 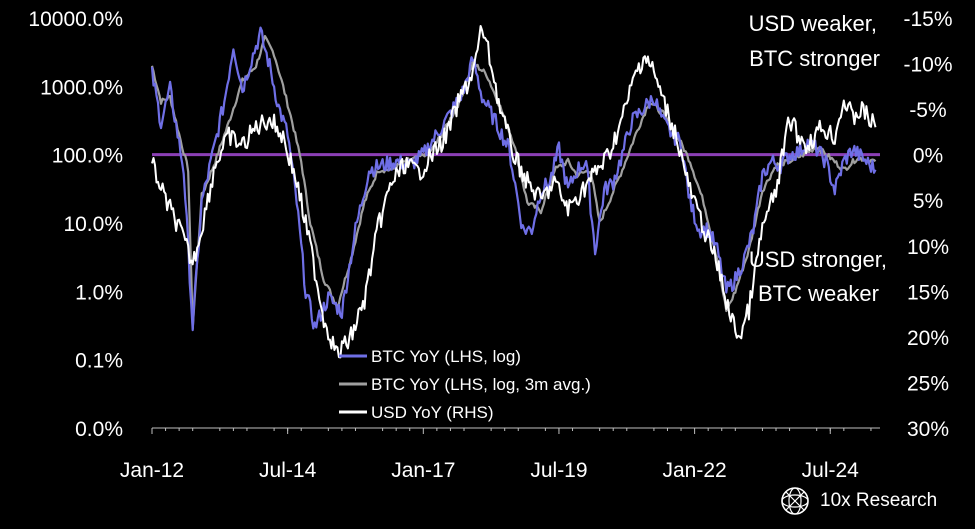 What do you see at coordinates (75, 19) in the screenshot?
I see `left-tick-label: 10000.0%` at bounding box center [75, 19].